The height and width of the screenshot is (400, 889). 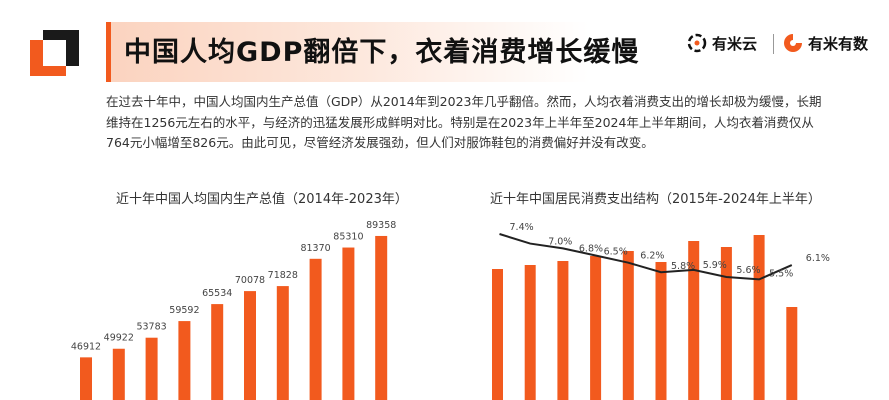 What do you see at coordinates (652, 256) in the screenshot?
I see `clothing-share-label: 6.2%` at bounding box center [652, 256].